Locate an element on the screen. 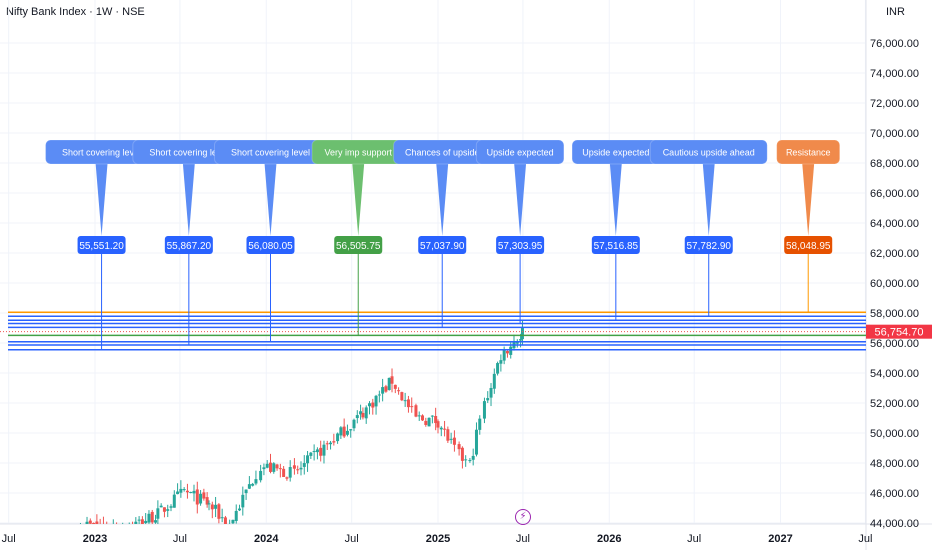  callout-label: Upside expected is located at coordinates (615, 153).